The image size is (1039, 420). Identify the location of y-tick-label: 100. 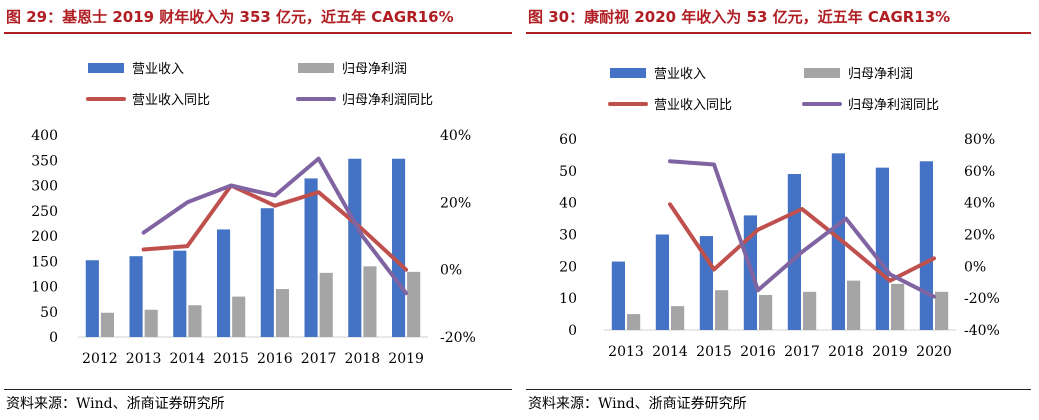
(44, 288).